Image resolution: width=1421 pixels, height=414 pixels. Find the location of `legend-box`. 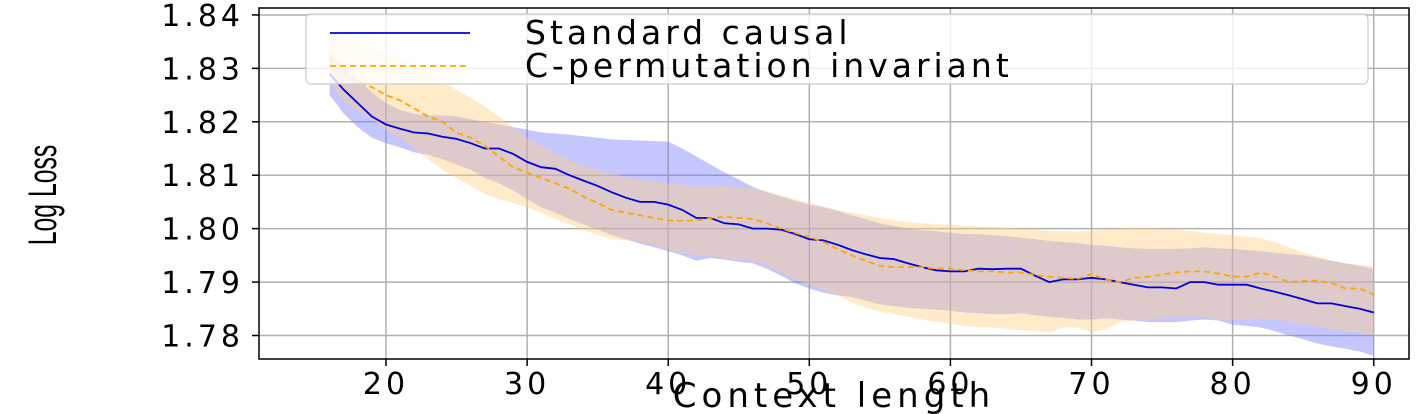

legend-box is located at coordinates (837, 49).